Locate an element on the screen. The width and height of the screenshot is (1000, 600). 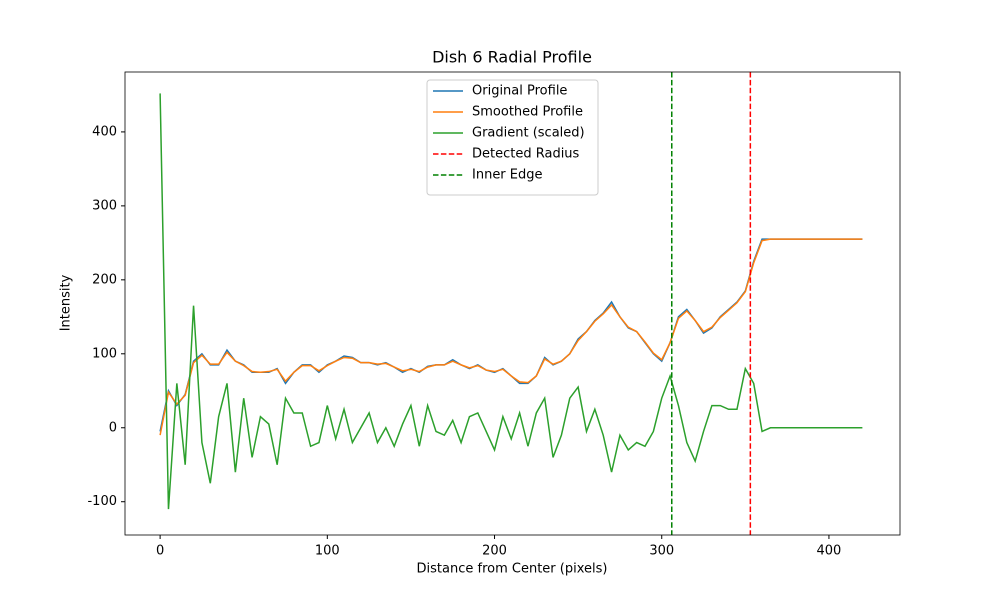
legend-label: Original Profile is located at coordinates (519, 91).